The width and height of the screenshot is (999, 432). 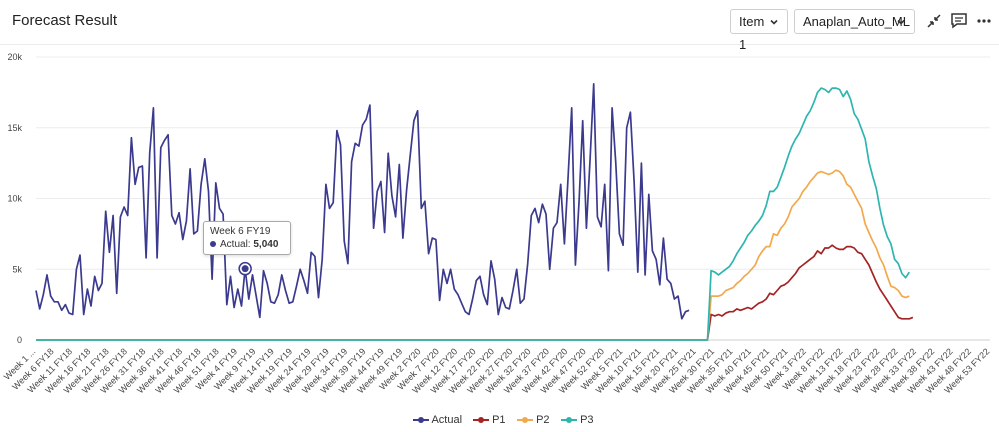 I want to click on model-select-value: Anaplan_Auto_ML, so click(x=856, y=21).